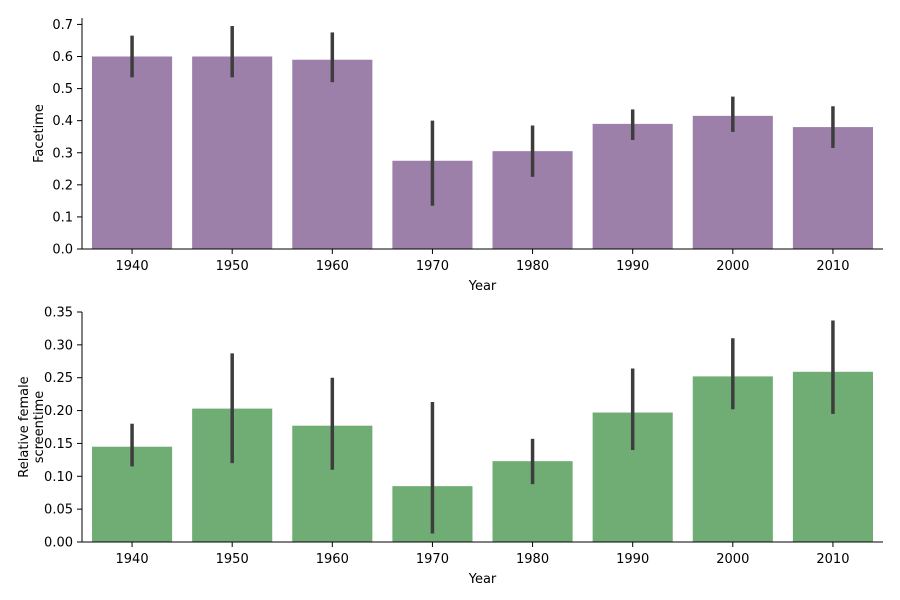 The image size is (900, 600). What do you see at coordinates (732, 182) in the screenshot?
I see `chart-0-bar-2000` at bounding box center [732, 182].